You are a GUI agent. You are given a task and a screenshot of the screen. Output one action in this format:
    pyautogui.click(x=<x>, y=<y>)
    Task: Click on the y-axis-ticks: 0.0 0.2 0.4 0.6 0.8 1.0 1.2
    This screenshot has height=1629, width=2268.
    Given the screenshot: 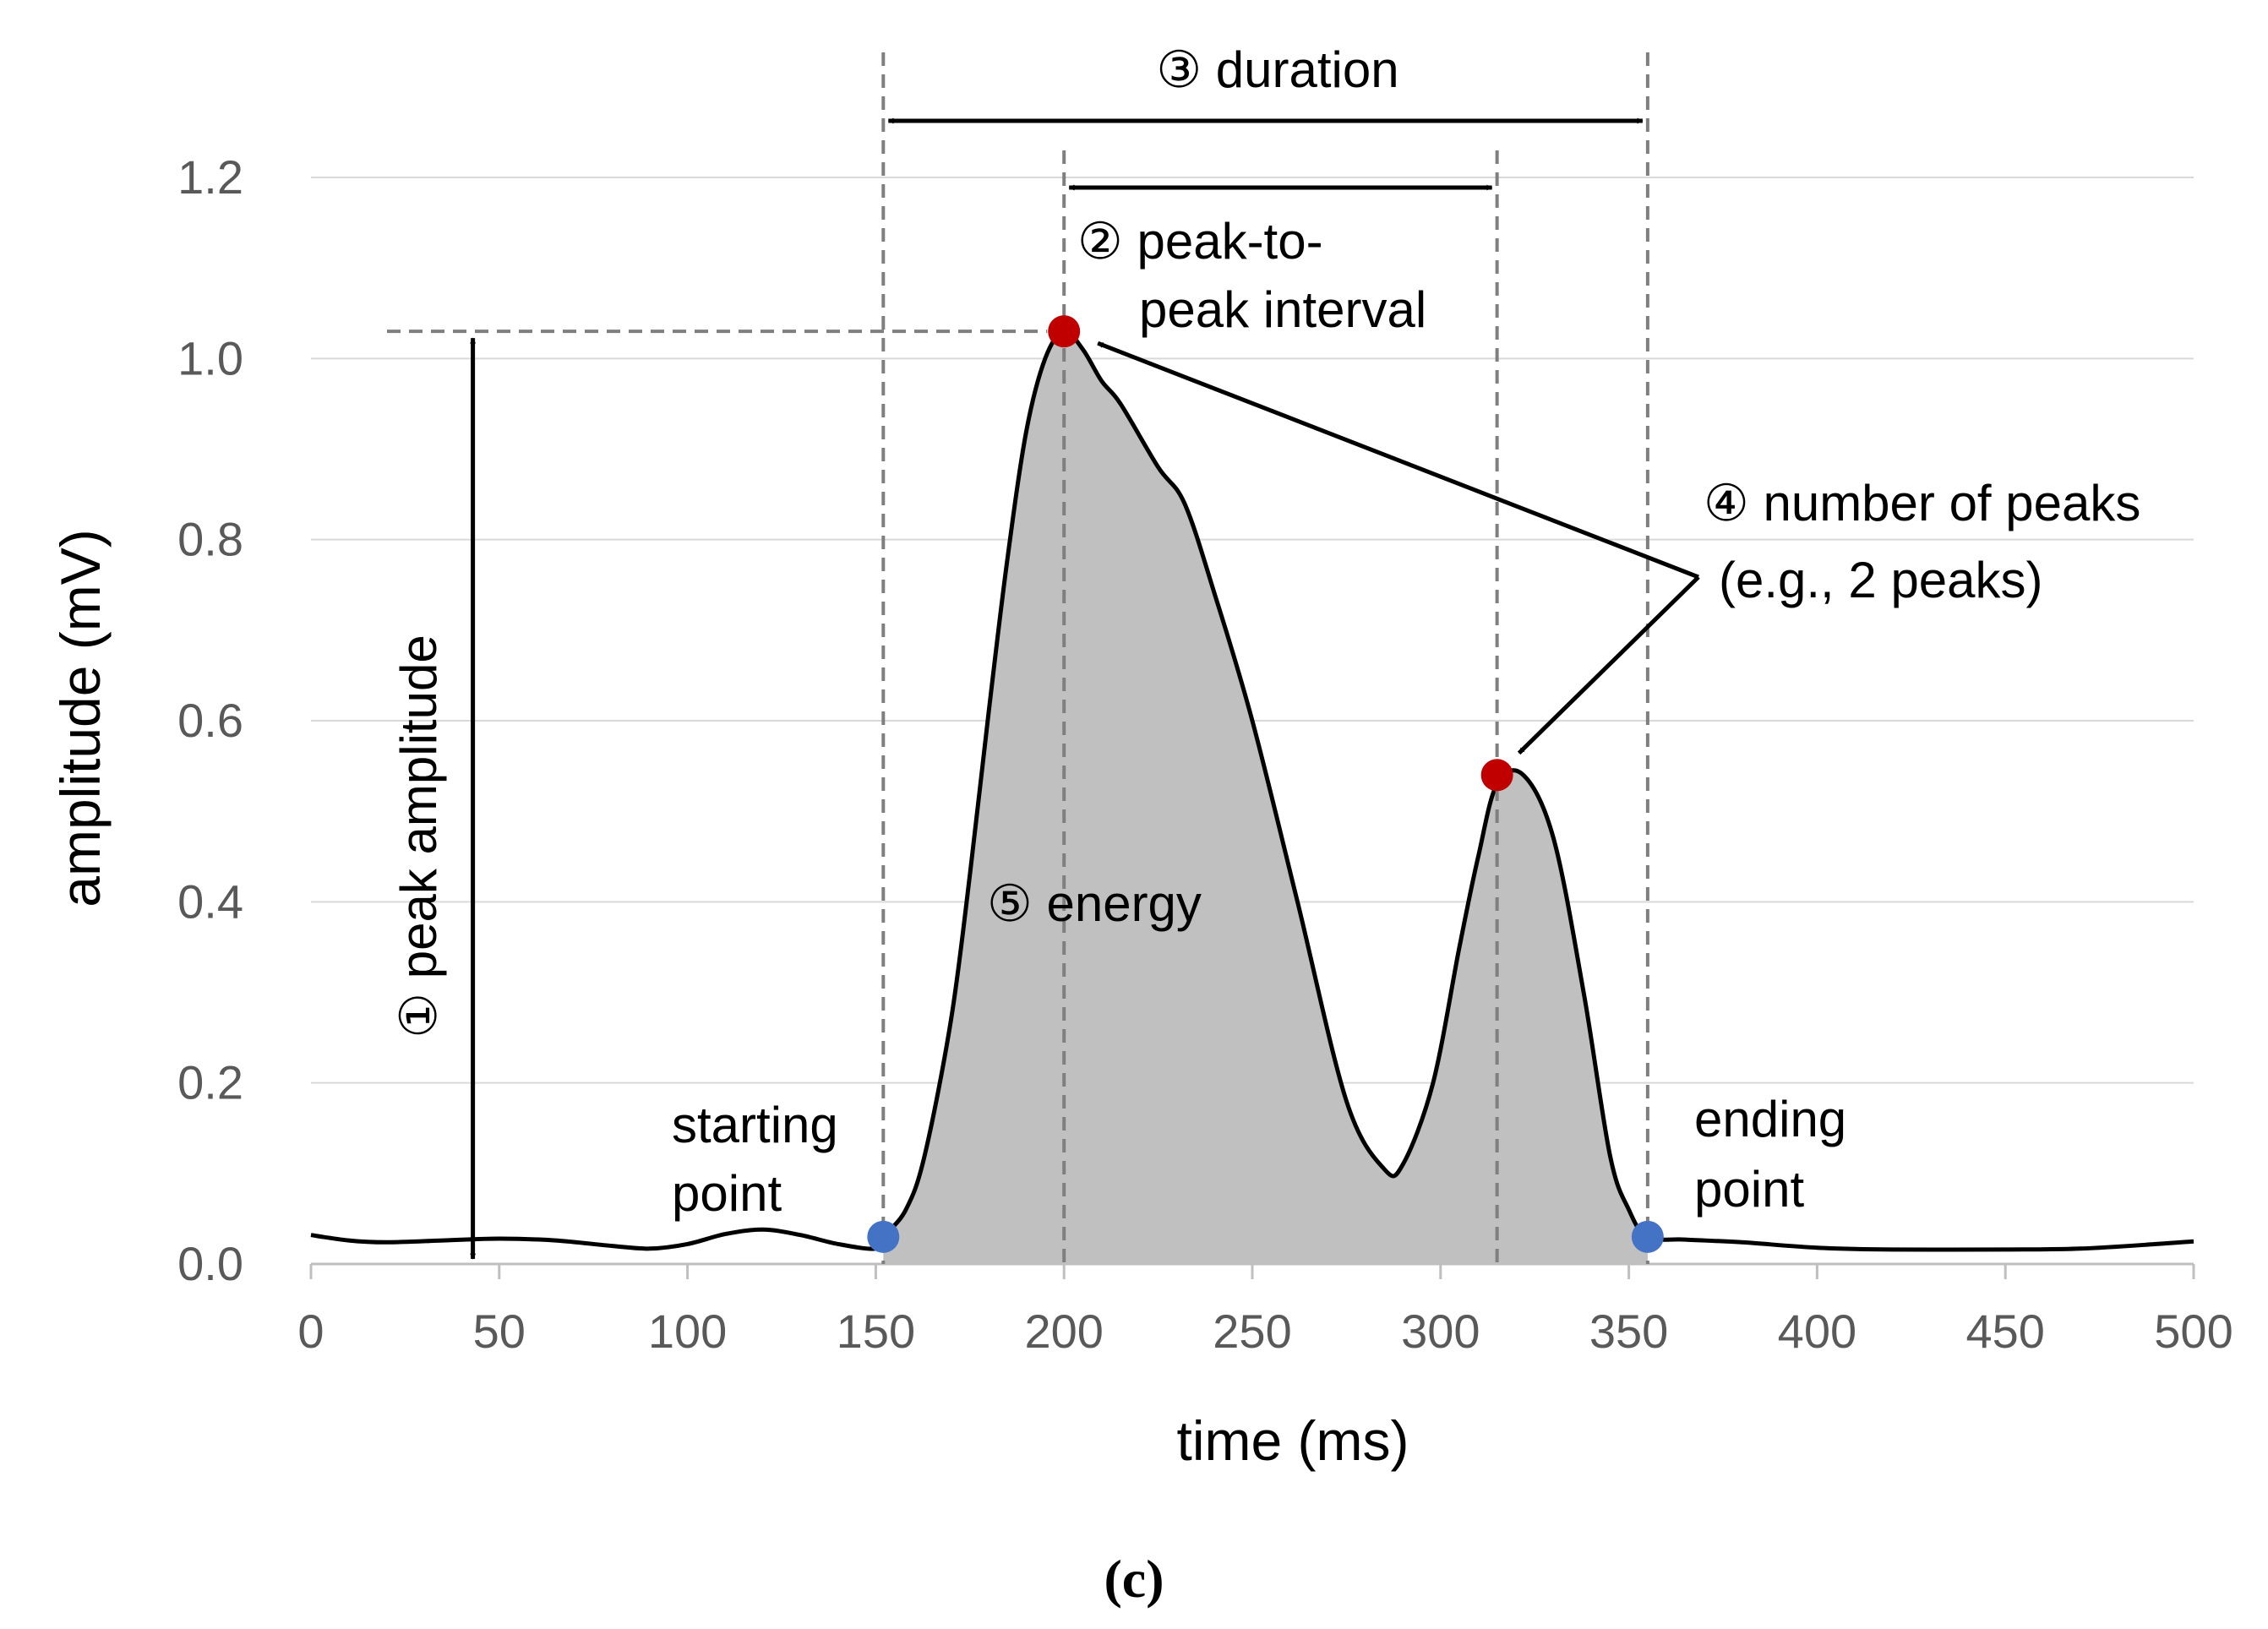 What is the action you would take?
    pyautogui.click(x=210, y=720)
    